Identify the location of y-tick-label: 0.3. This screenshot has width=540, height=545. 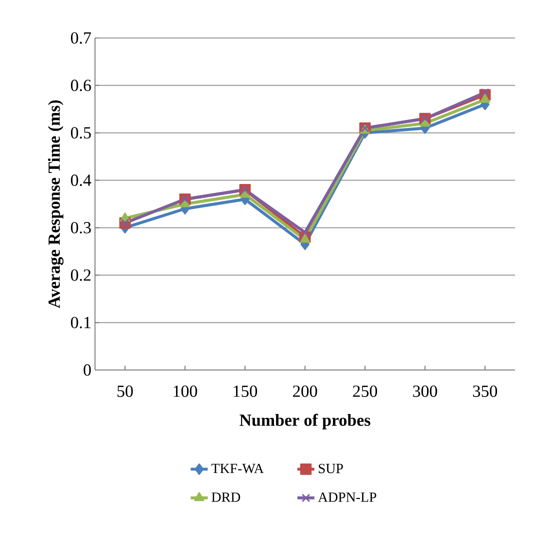
(80, 228).